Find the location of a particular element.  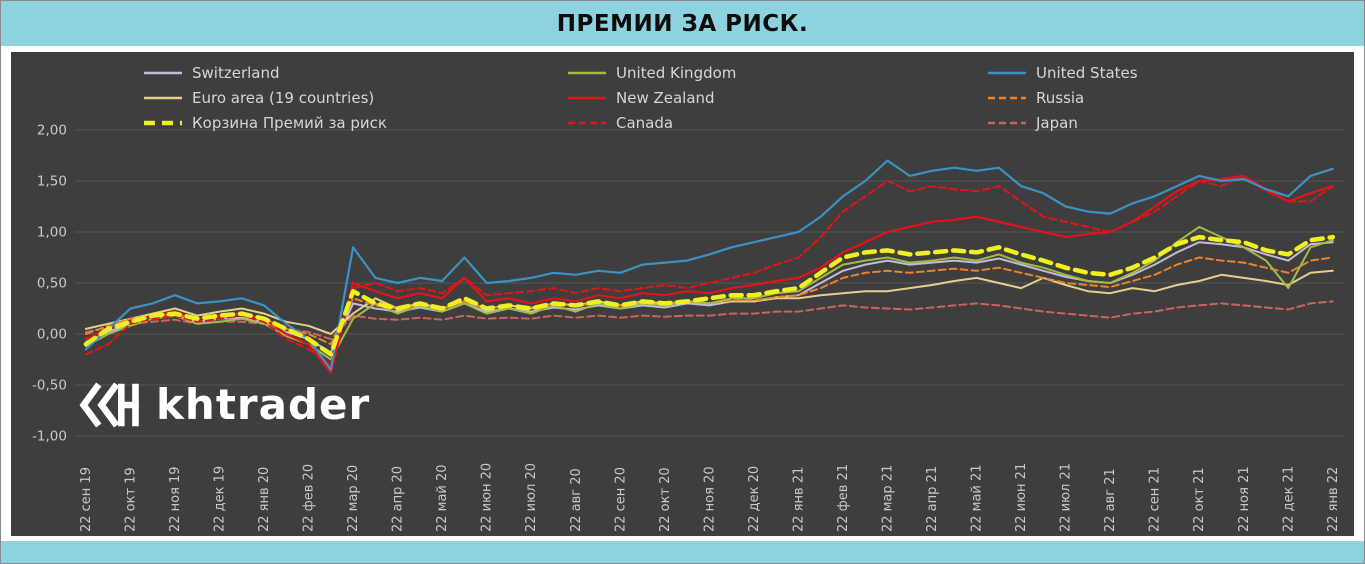

svg-text: 1,00 is located at coordinates (52, 232).